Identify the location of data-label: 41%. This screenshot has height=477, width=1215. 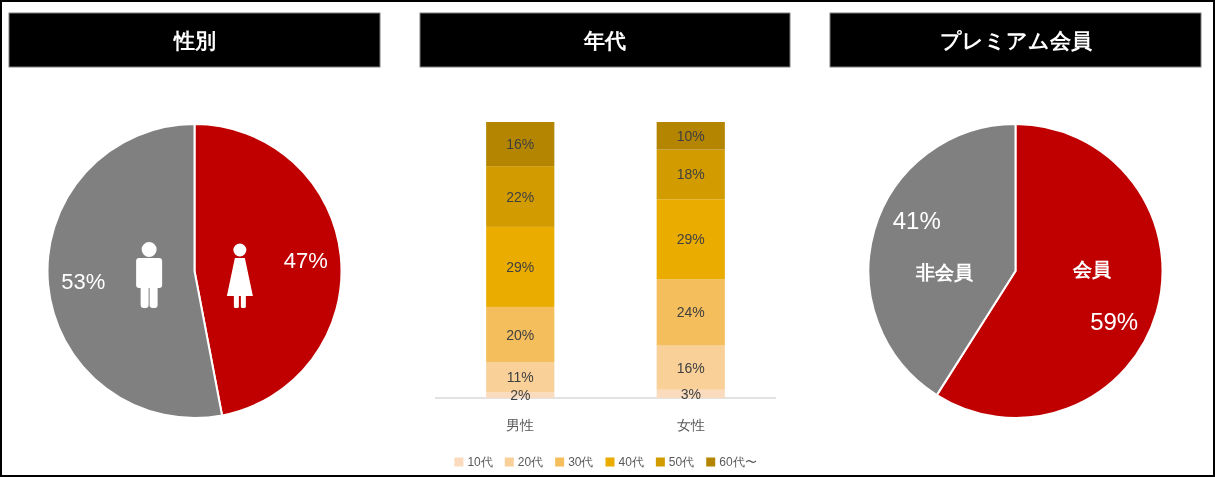
(916, 220).